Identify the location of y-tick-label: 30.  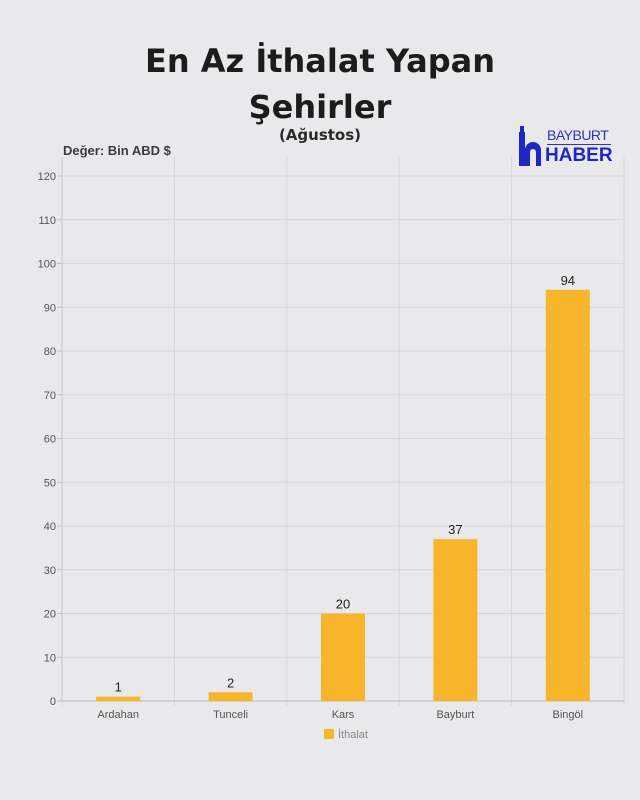
(50, 571).